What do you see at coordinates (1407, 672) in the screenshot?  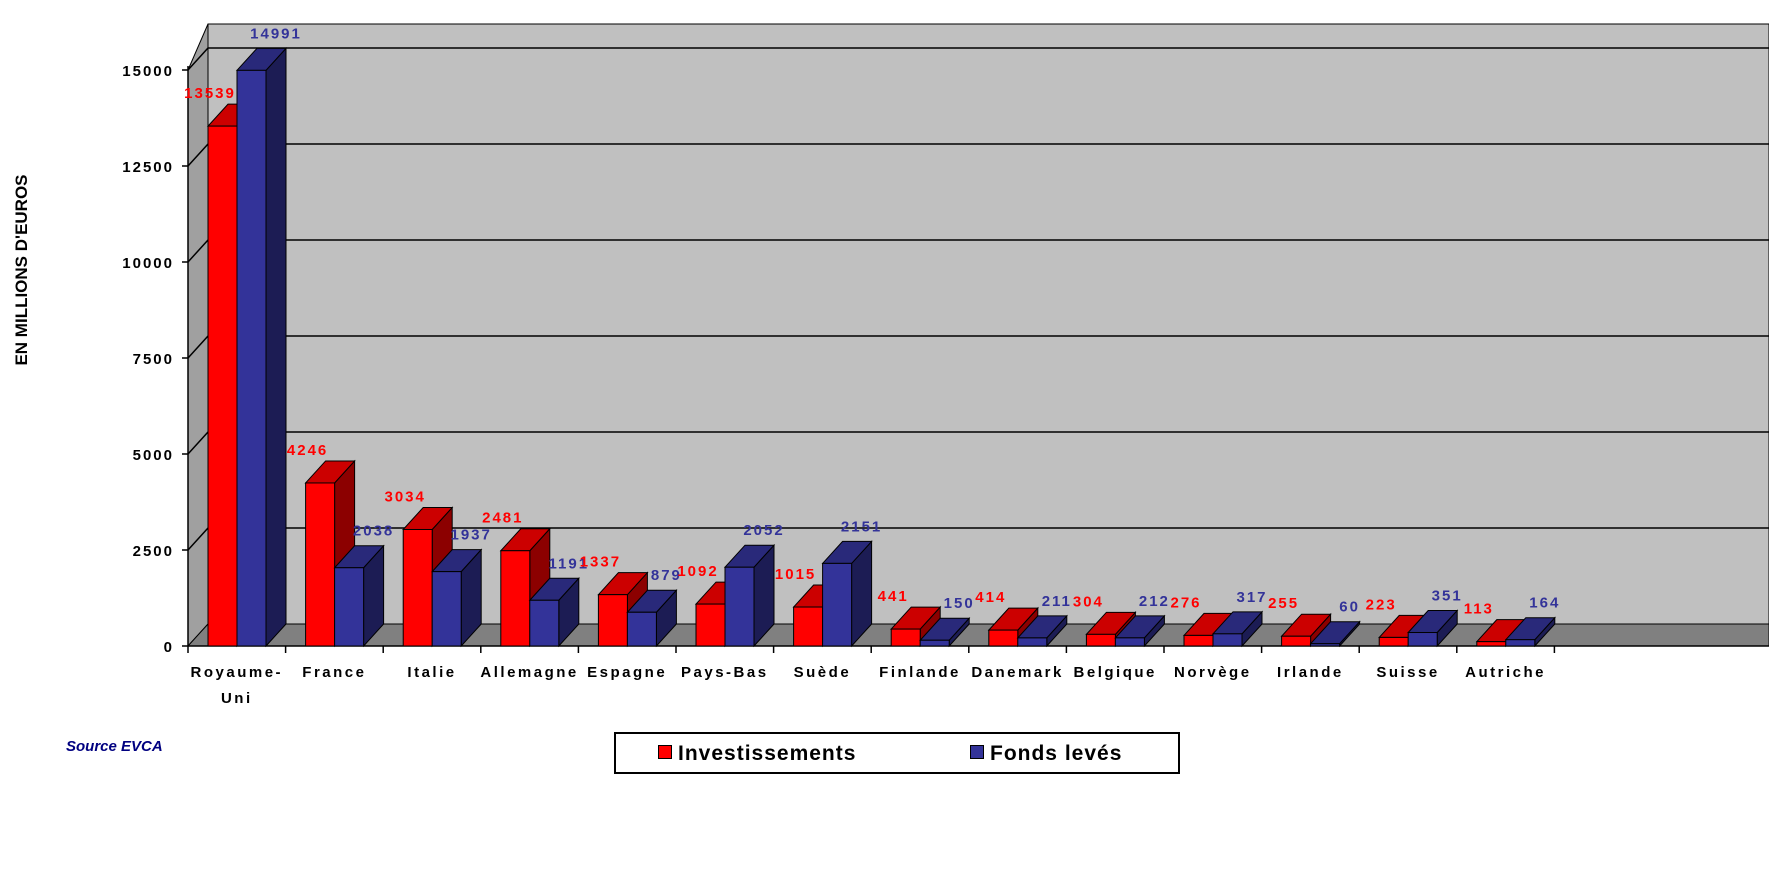 I see `x-tick-label: Suisse` at bounding box center [1407, 672].